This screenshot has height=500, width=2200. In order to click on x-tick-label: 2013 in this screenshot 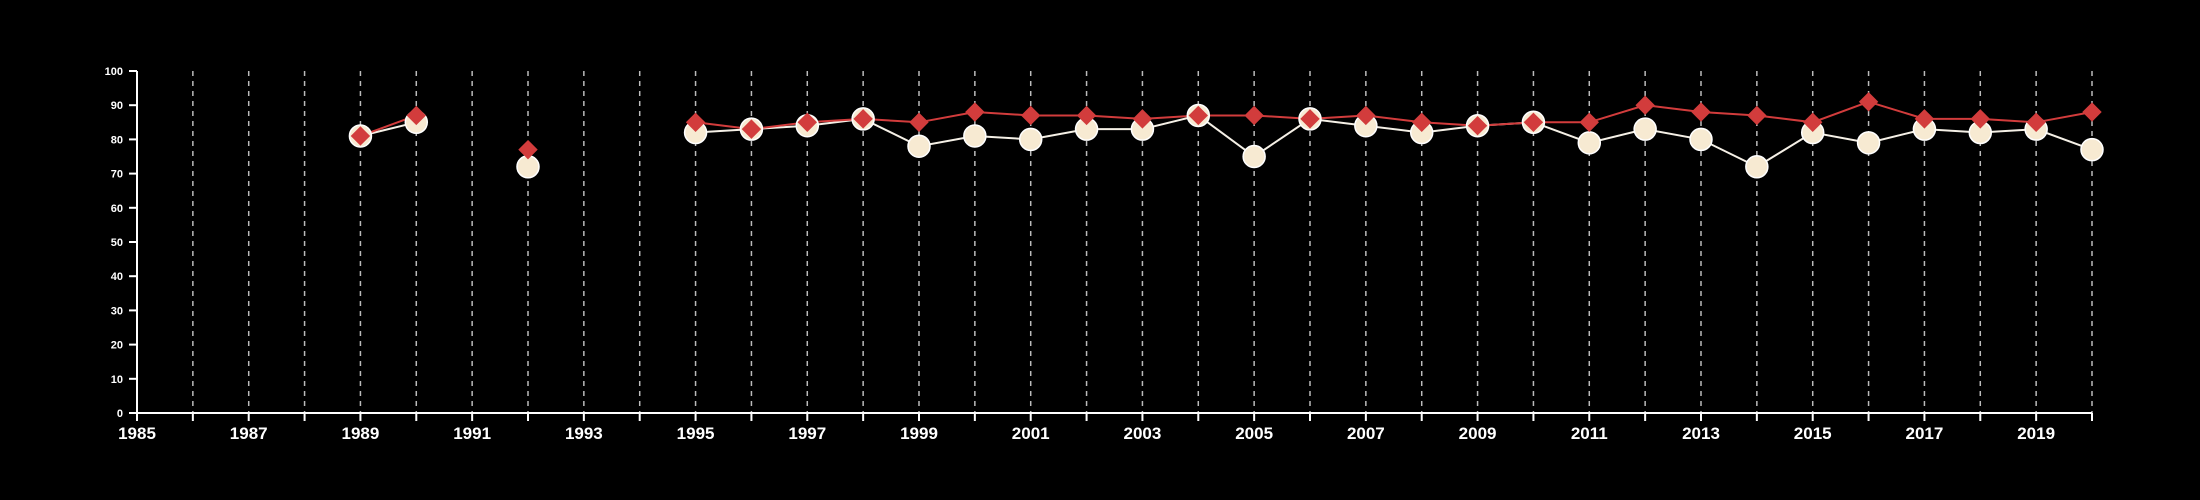, I will do `click(1701, 433)`.